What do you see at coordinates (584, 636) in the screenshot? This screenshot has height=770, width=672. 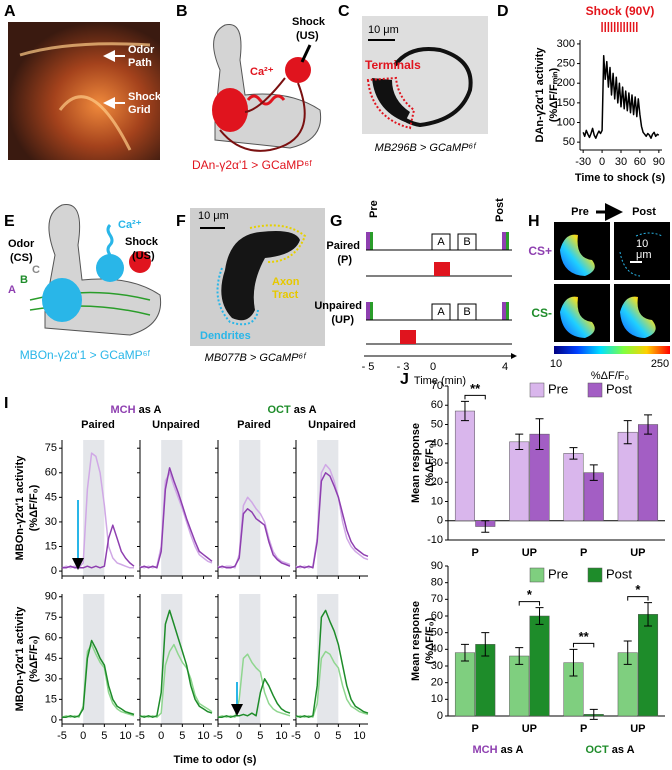 I see `sig-label: **` at bounding box center [584, 636].